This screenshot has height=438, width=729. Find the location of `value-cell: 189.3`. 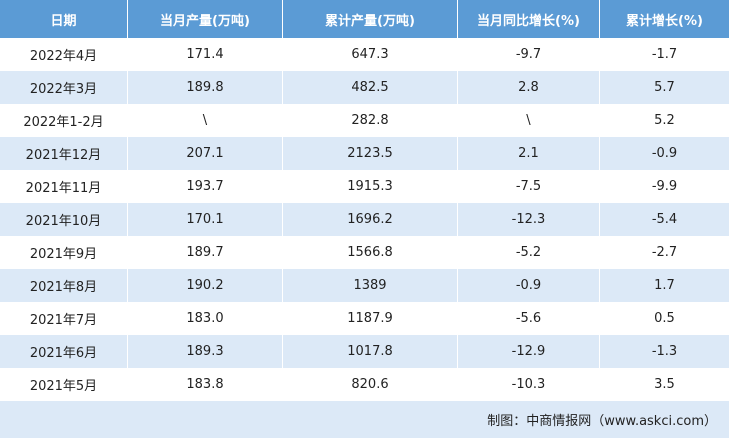

value-cell: 189.3 is located at coordinates (205, 351).